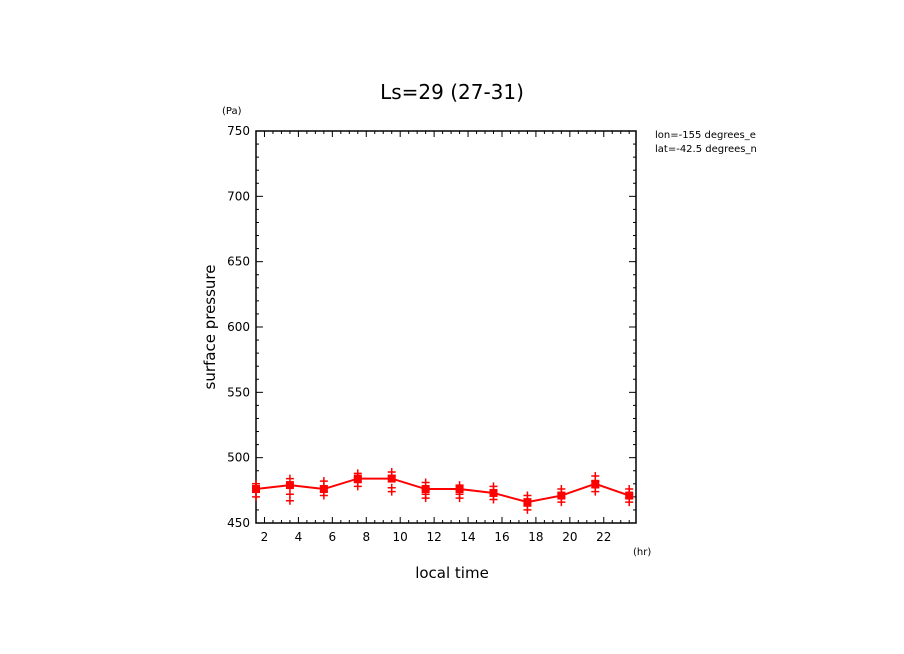 This screenshot has width=904, height=654. What do you see at coordinates (238, 392) in the screenshot?
I see `y-tick-label: 550` at bounding box center [238, 392].